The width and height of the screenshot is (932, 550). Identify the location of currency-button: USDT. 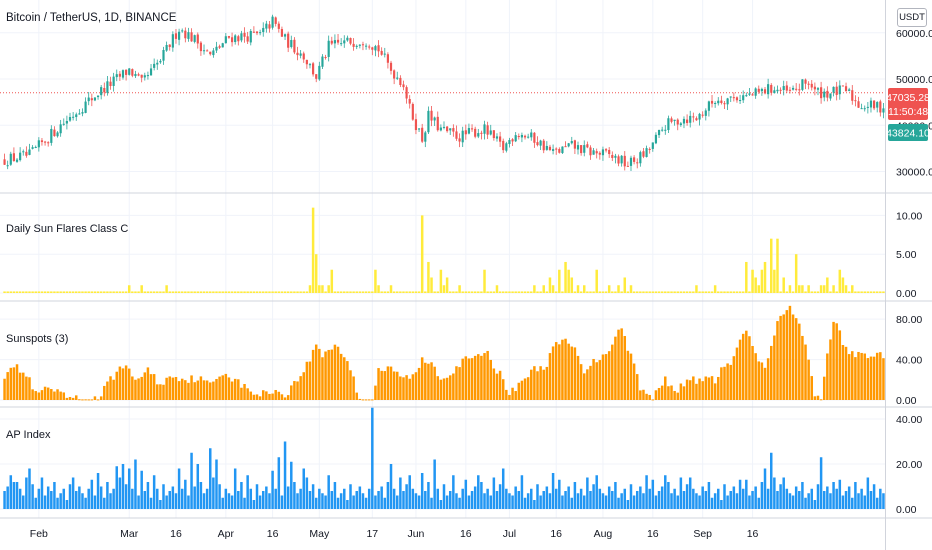
(912, 17).